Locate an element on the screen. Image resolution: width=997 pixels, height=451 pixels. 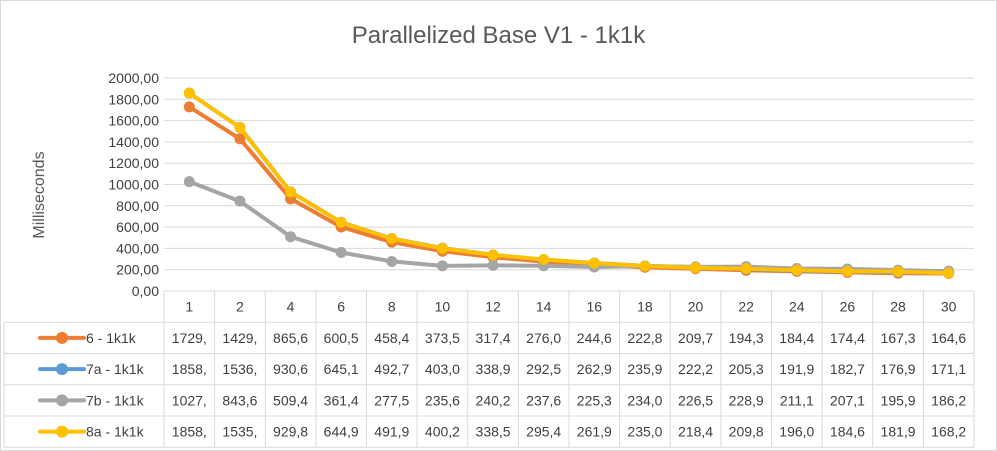
table-cell: 168,2 is located at coordinates (948, 432).